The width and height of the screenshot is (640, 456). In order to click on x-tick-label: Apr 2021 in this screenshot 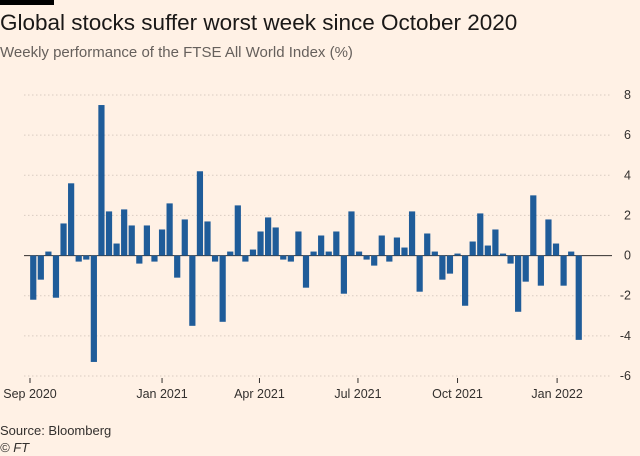, I will do `click(259, 394)`.